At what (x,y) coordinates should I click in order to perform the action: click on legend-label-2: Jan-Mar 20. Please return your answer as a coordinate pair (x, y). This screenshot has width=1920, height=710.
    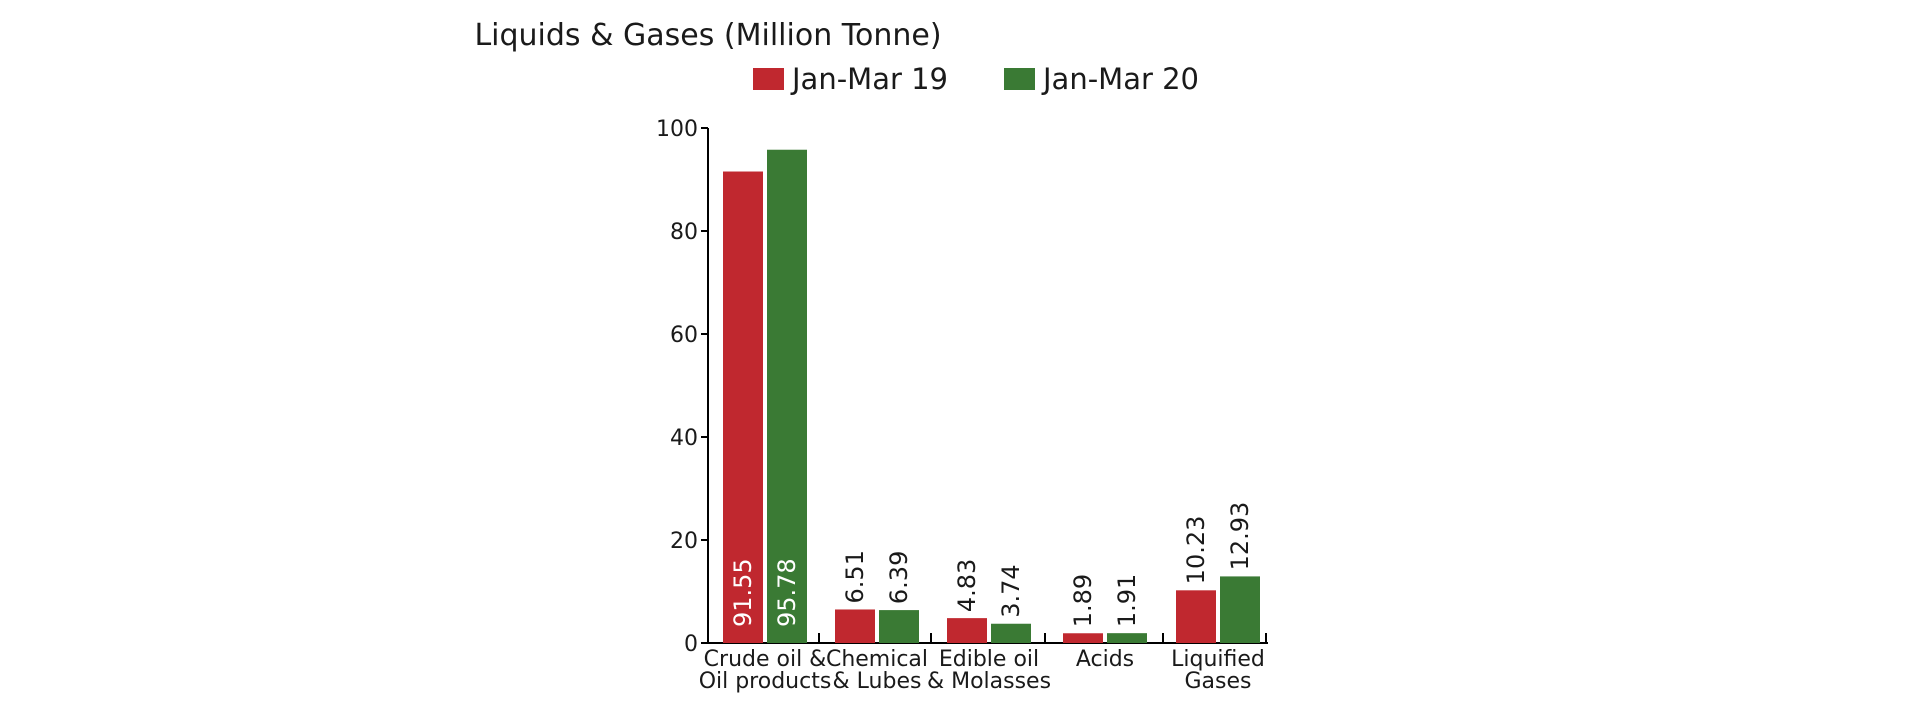
    Looking at the image, I should click on (1120, 79).